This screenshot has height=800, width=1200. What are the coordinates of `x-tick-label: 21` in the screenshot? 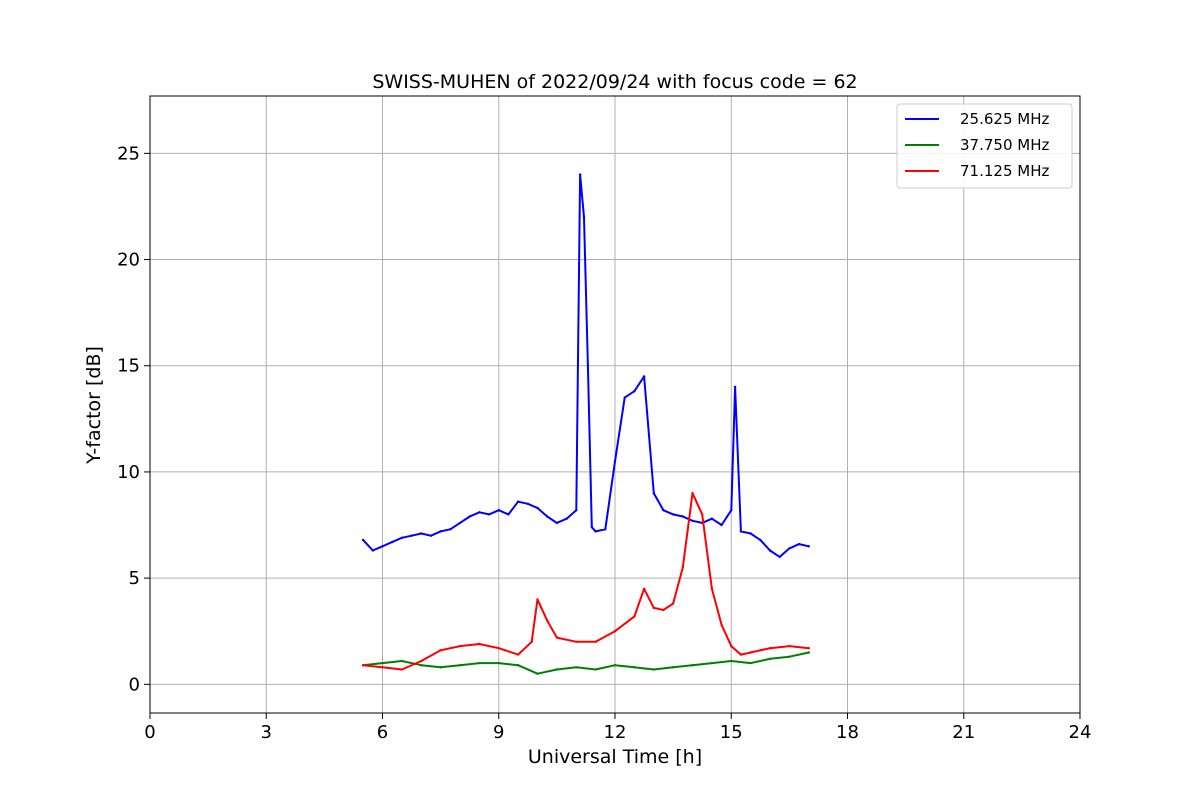 It's located at (963, 732).